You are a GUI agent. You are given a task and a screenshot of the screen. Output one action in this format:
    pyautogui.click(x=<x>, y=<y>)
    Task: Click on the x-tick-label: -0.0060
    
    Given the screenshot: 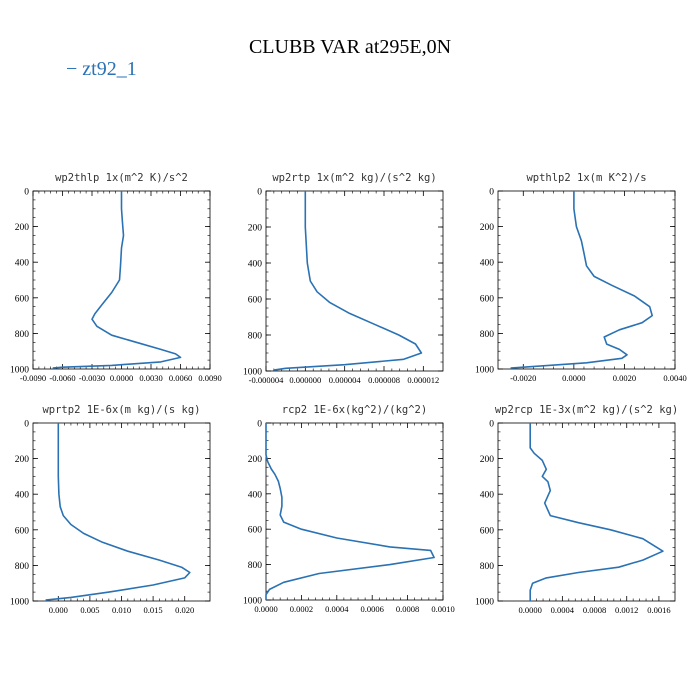 What is the action you would take?
    pyautogui.click(x=62, y=378)
    